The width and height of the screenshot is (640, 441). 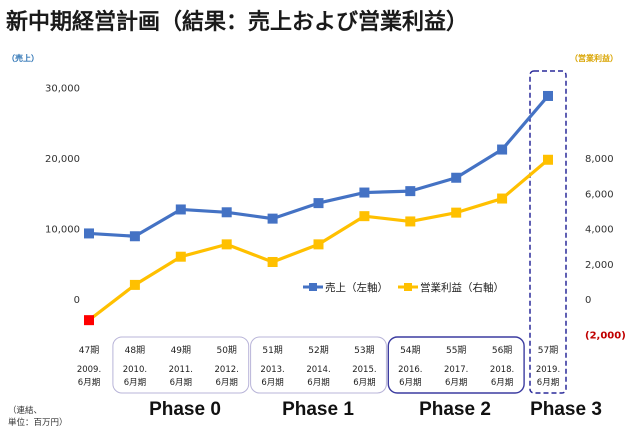 I want to click on period-label: 2009., so click(x=89, y=370).